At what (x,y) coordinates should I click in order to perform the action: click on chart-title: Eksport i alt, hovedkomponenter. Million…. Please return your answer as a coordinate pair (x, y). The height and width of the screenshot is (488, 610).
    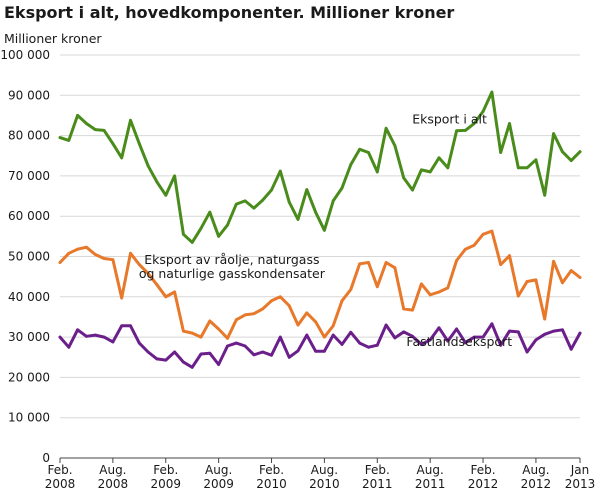
    Looking at the image, I should click on (229, 12).